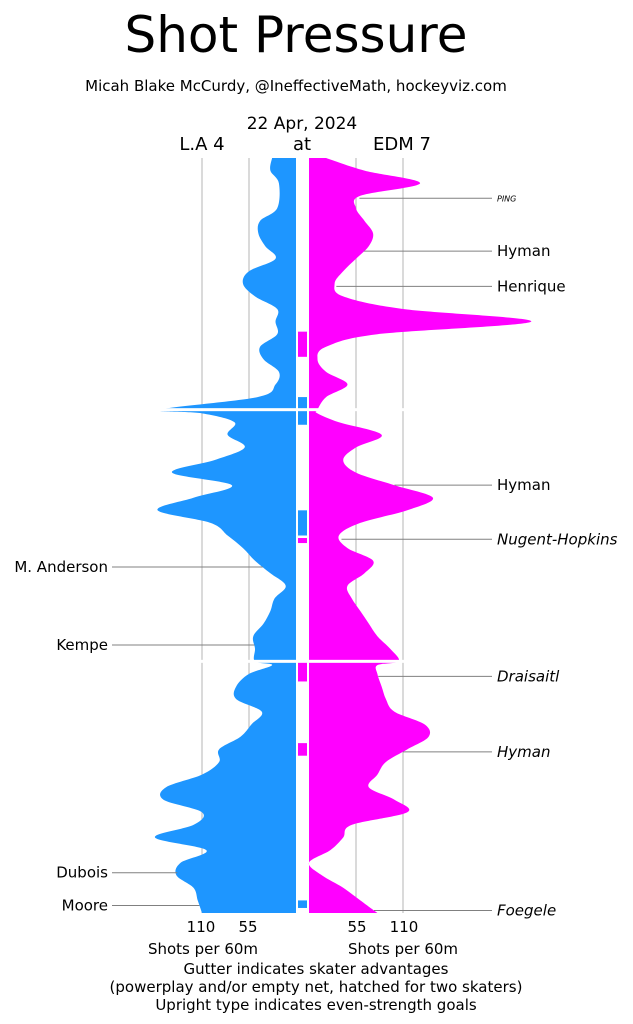 Image resolution: width=633 pixels, height=1024 pixels. What do you see at coordinates (403, 949) in the screenshot?
I see `xlabel-home: Shots per 60m` at bounding box center [403, 949].